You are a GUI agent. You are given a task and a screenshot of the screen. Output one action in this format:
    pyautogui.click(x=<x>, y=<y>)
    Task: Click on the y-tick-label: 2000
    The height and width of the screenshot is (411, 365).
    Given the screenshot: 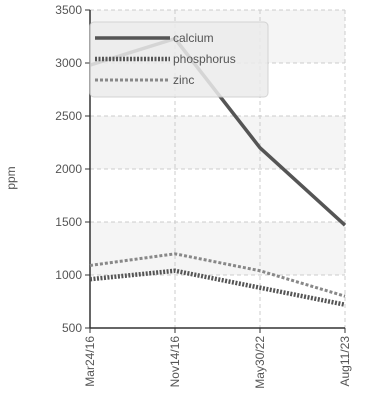 What is the action you would take?
    pyautogui.click(x=68, y=169)
    